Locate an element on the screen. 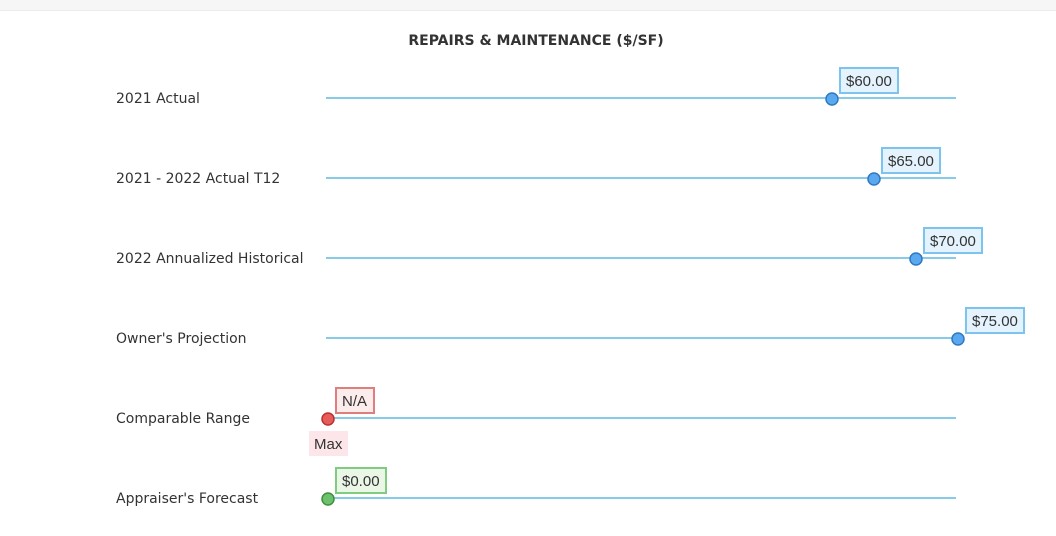 The height and width of the screenshot is (536, 1056). row-owner-s-projection: Owner's Projection $75.00 is located at coordinates (570, 327).